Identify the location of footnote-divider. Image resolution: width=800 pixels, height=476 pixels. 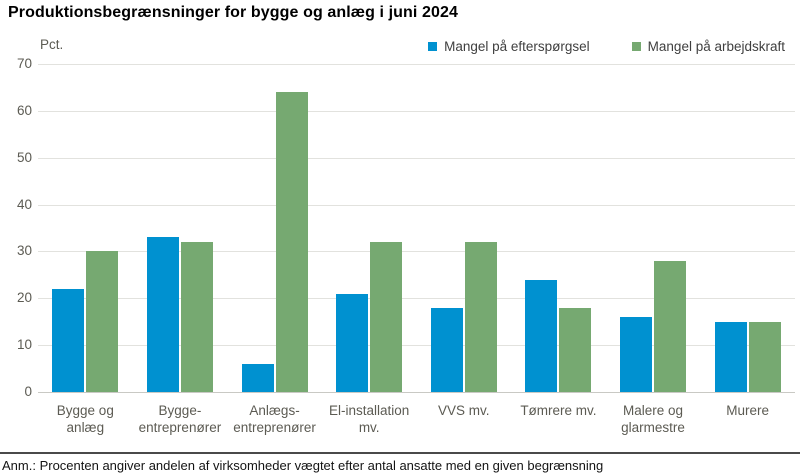
(400, 453).